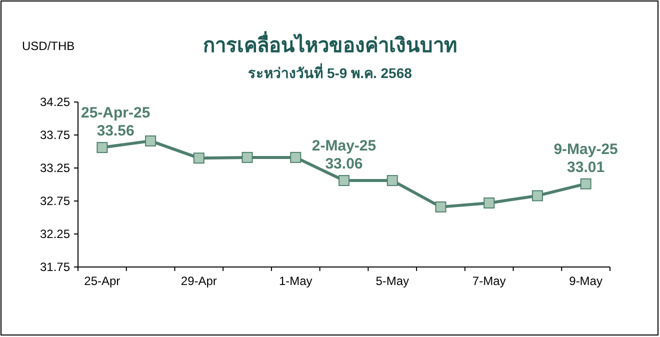 This screenshot has width=660, height=337. What do you see at coordinates (115, 122) in the screenshot?
I see `data-label: 25-Apr-25 33.56` at bounding box center [115, 122].